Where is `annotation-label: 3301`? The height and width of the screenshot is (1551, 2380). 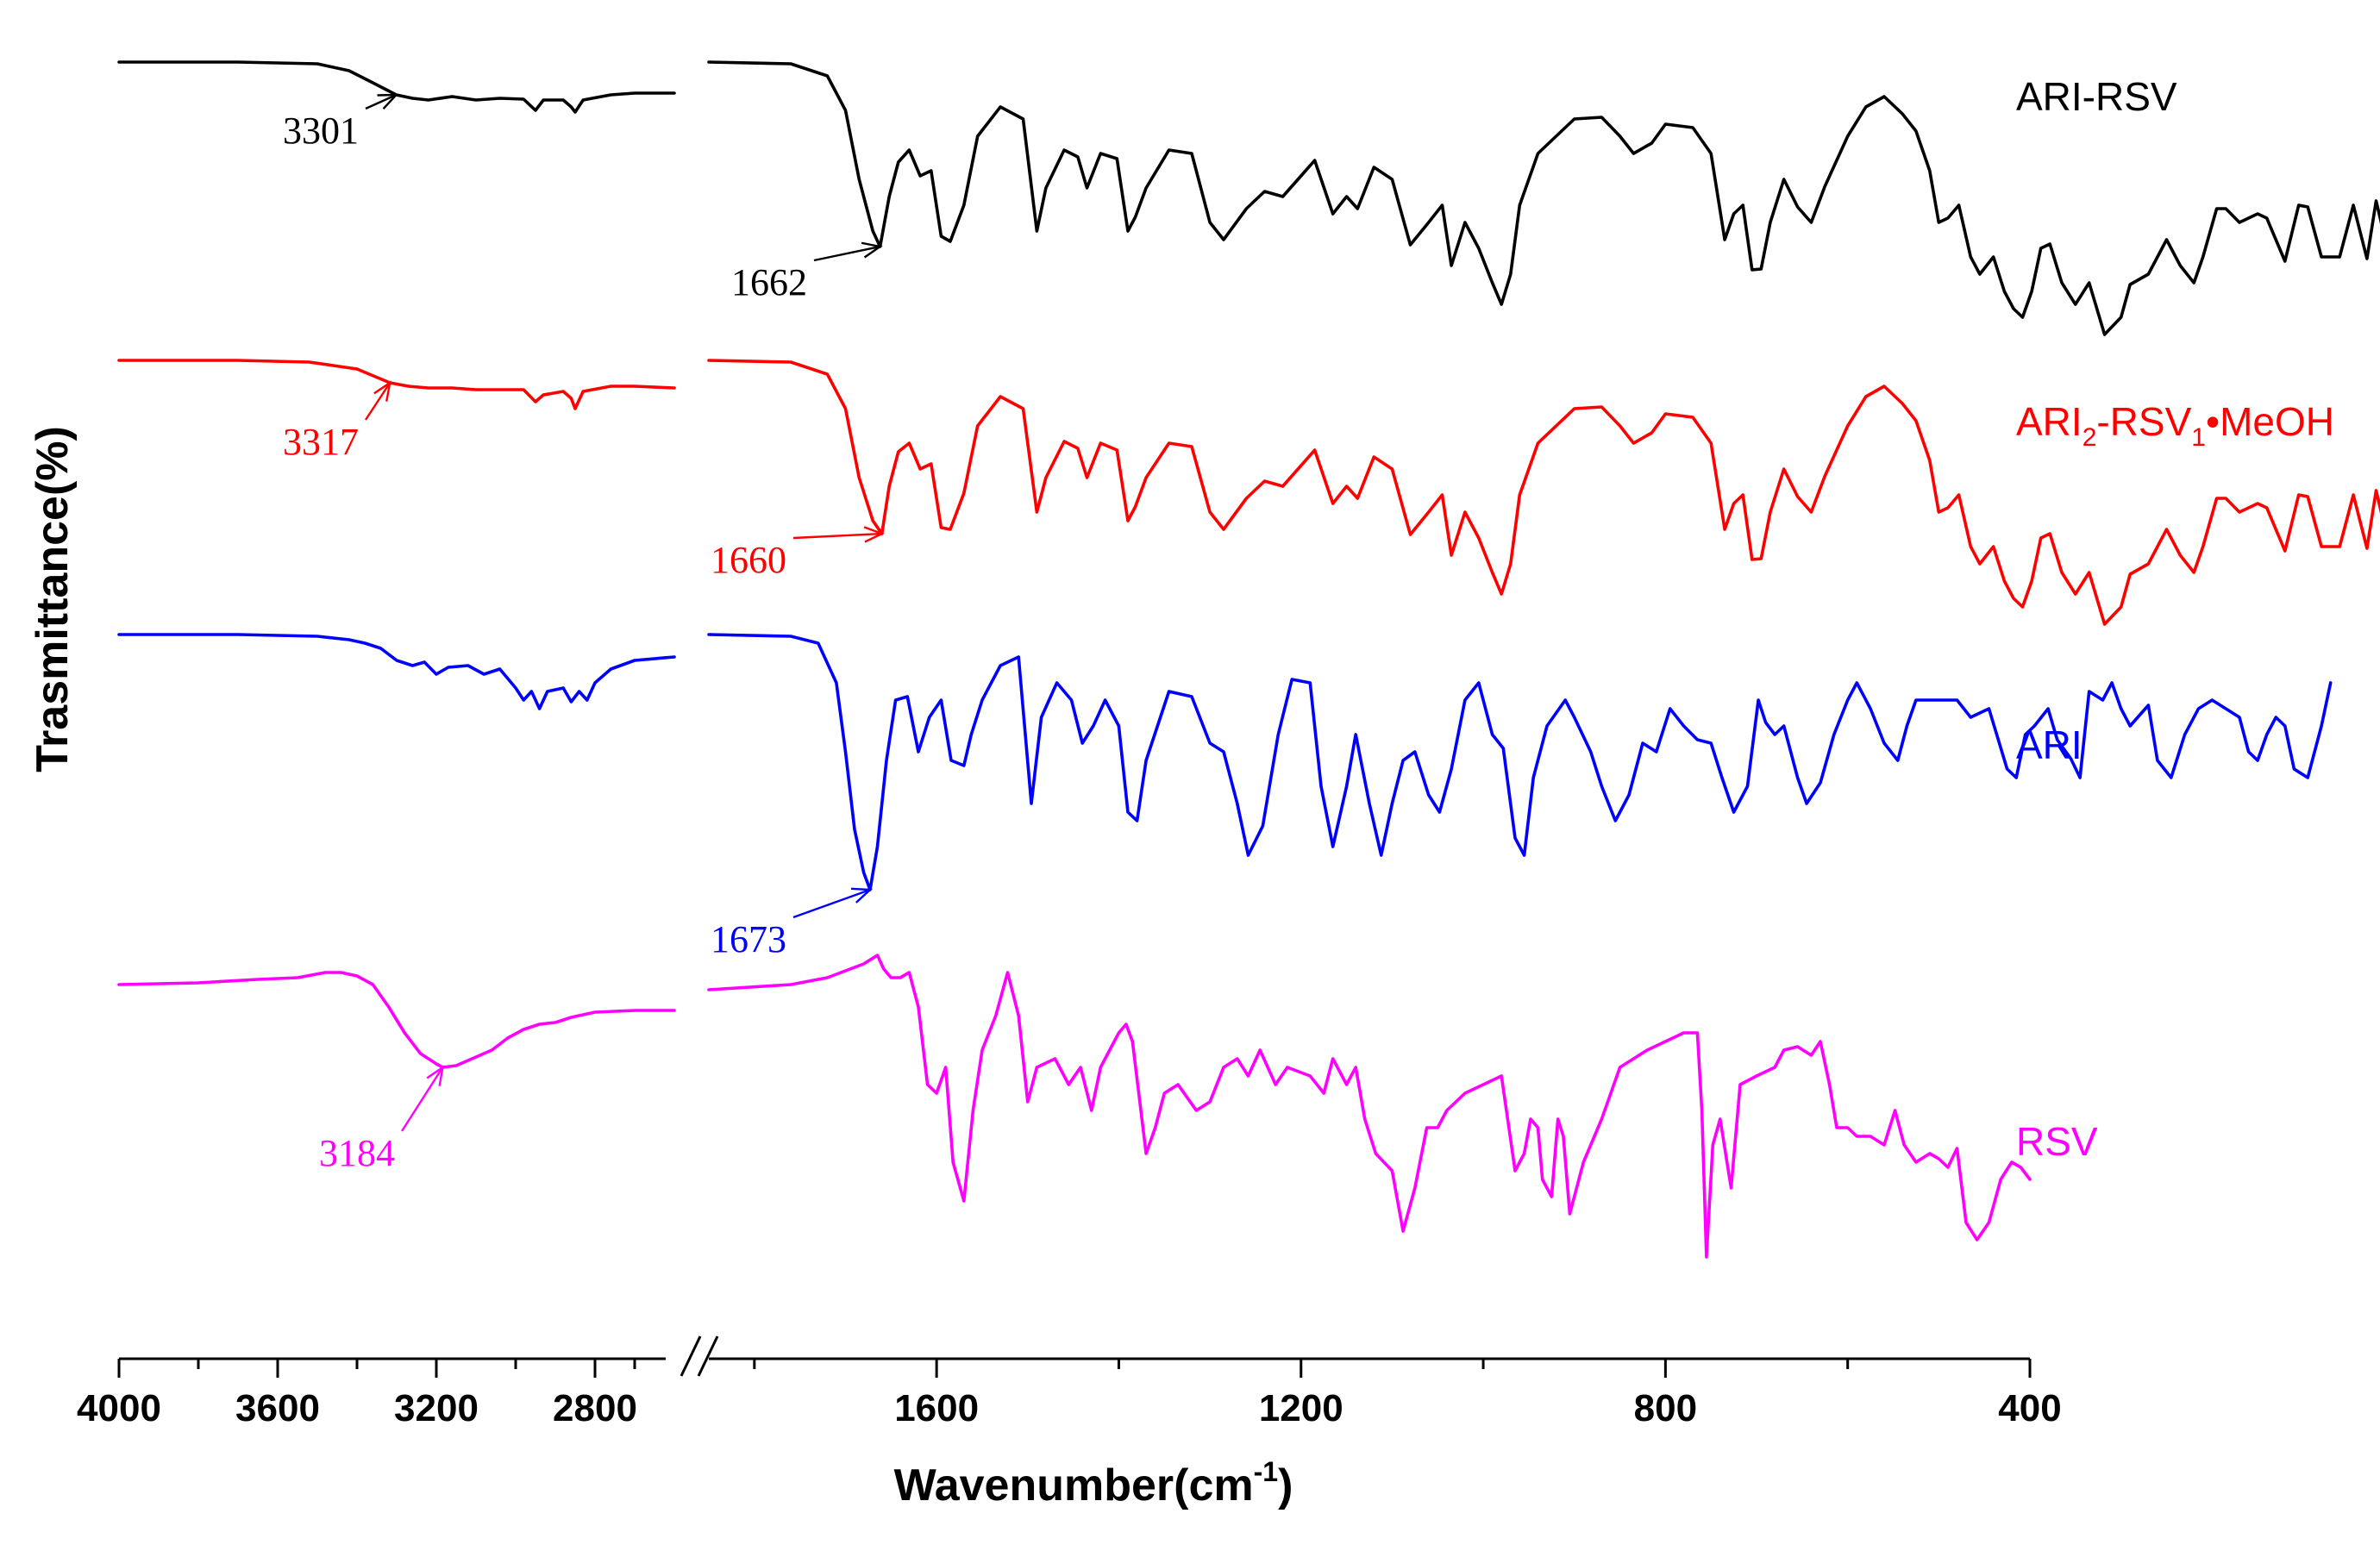 annotation-label: 3301 is located at coordinates (321, 130).